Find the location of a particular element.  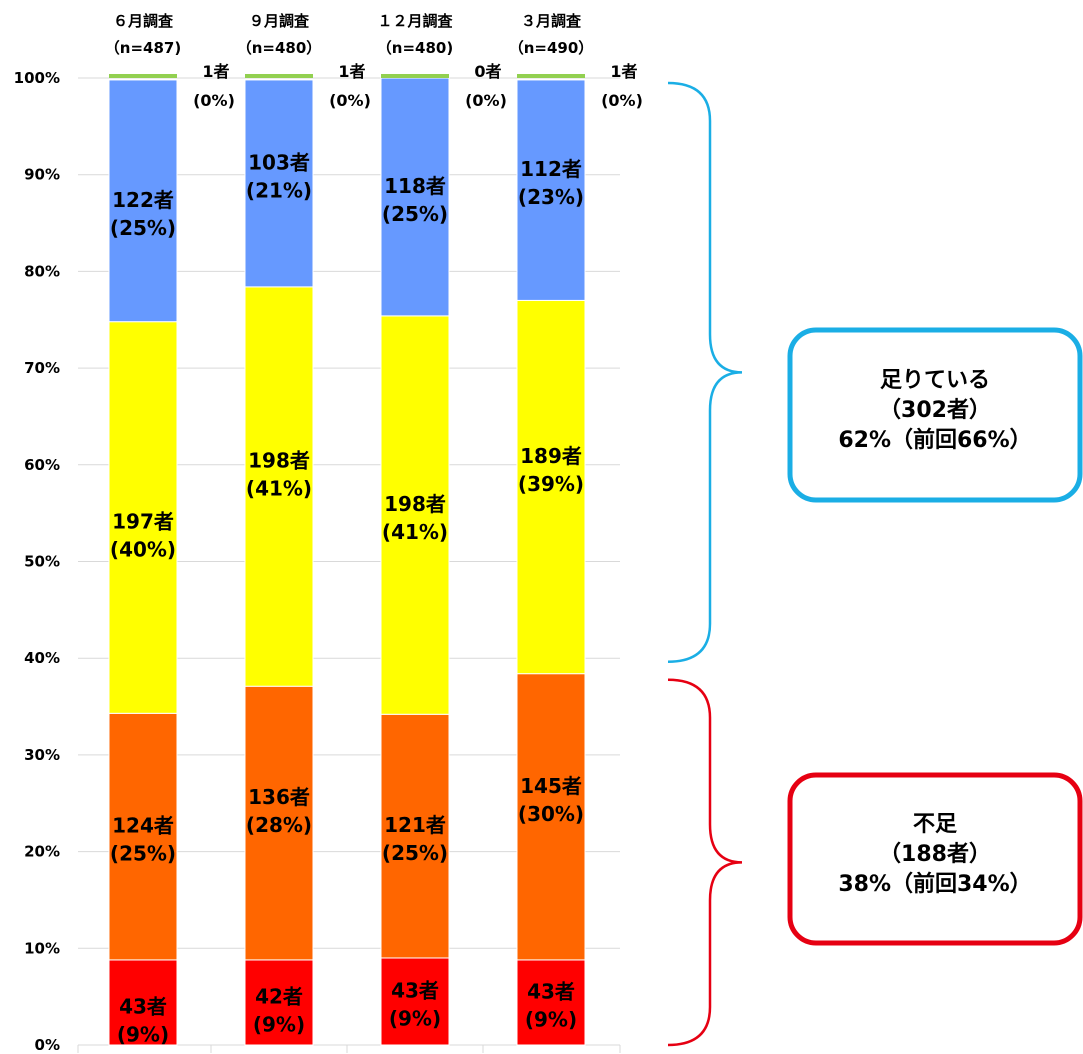

y-tick-label: 60% is located at coordinates (42, 465).